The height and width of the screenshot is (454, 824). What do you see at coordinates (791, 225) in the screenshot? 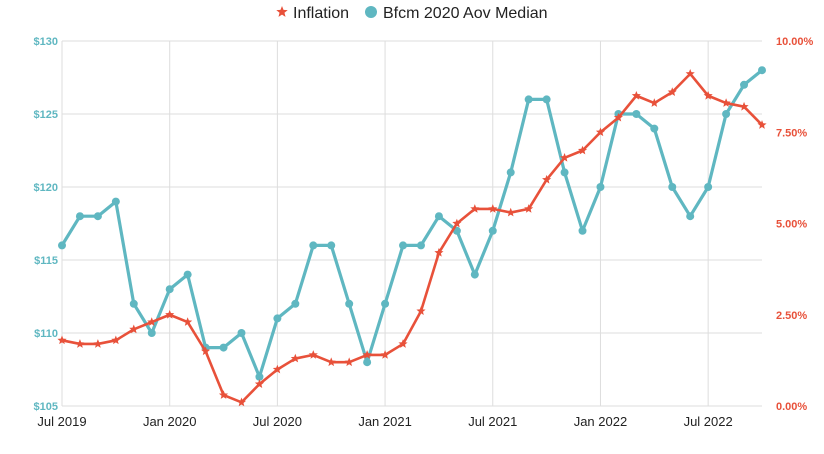
I see `y-right-tick-label: 5.00%` at bounding box center [791, 225].